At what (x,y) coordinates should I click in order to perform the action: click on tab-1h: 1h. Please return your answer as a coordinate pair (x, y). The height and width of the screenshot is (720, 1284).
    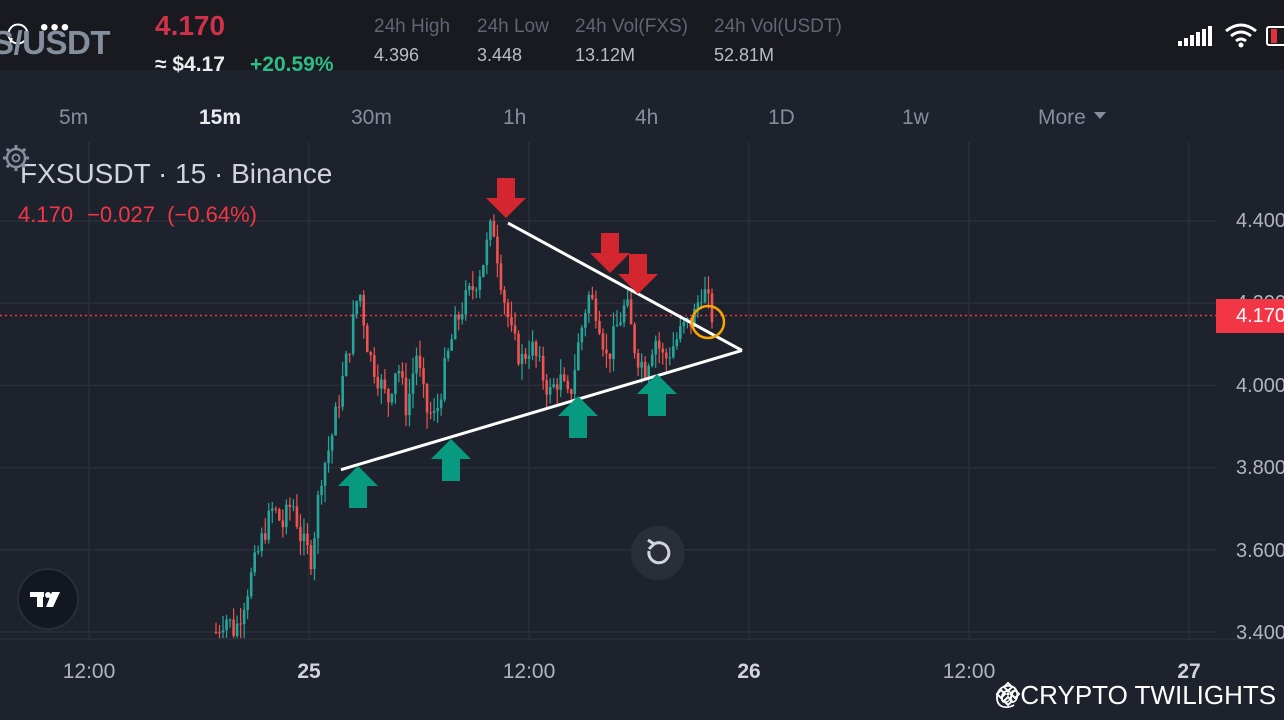
    Looking at the image, I should click on (515, 117).